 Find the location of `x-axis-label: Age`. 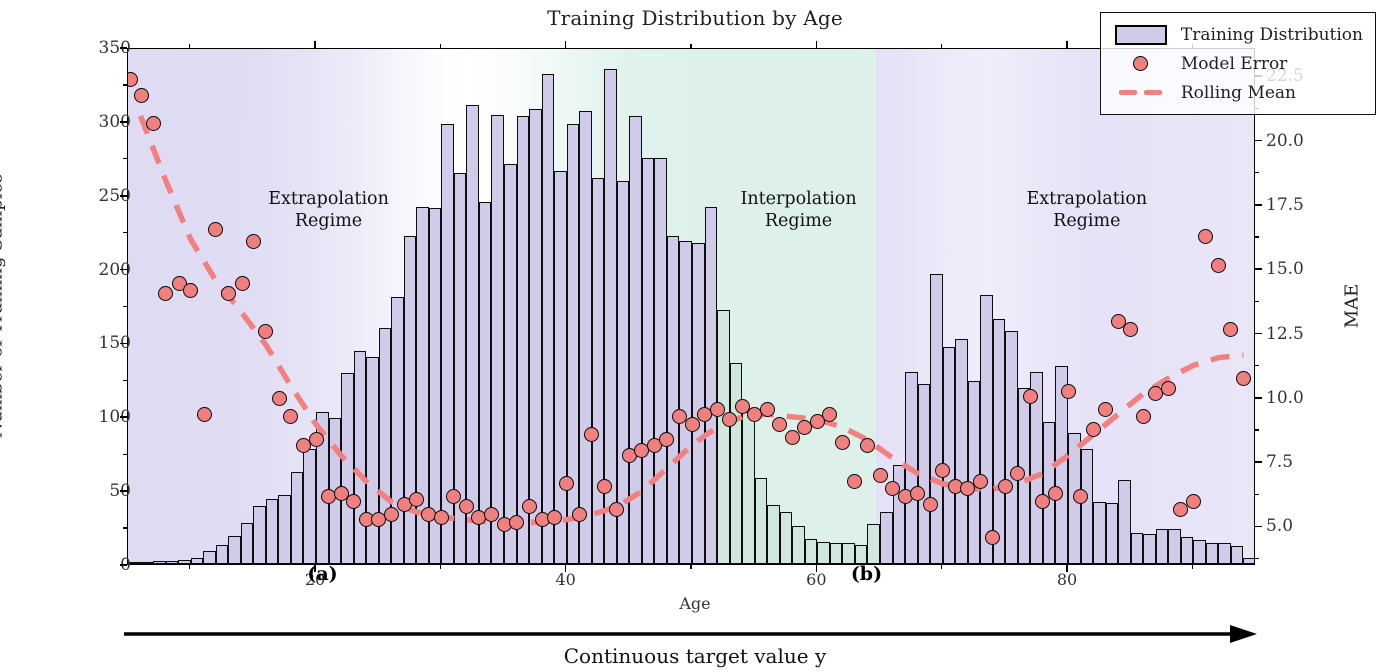

x-axis-label: Age is located at coordinates (695, 603).